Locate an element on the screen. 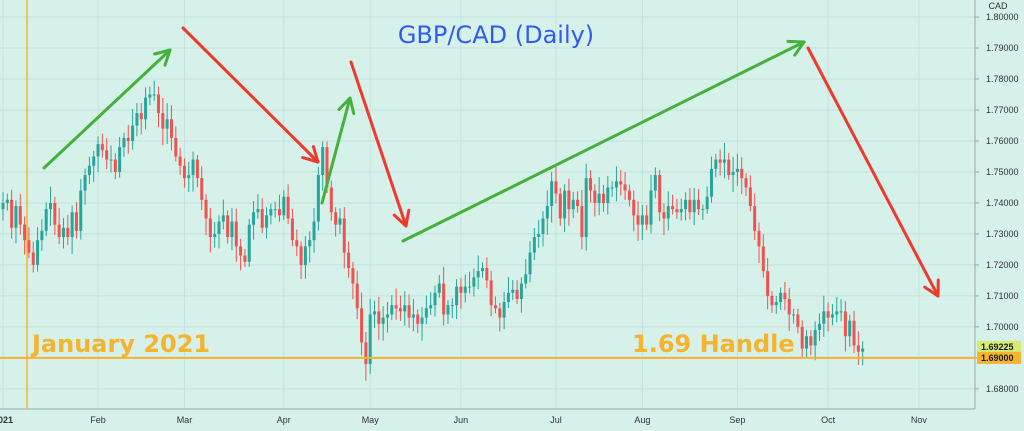 This screenshot has height=431, width=1024. price-badge: 1.69000 is located at coordinates (999, 357).